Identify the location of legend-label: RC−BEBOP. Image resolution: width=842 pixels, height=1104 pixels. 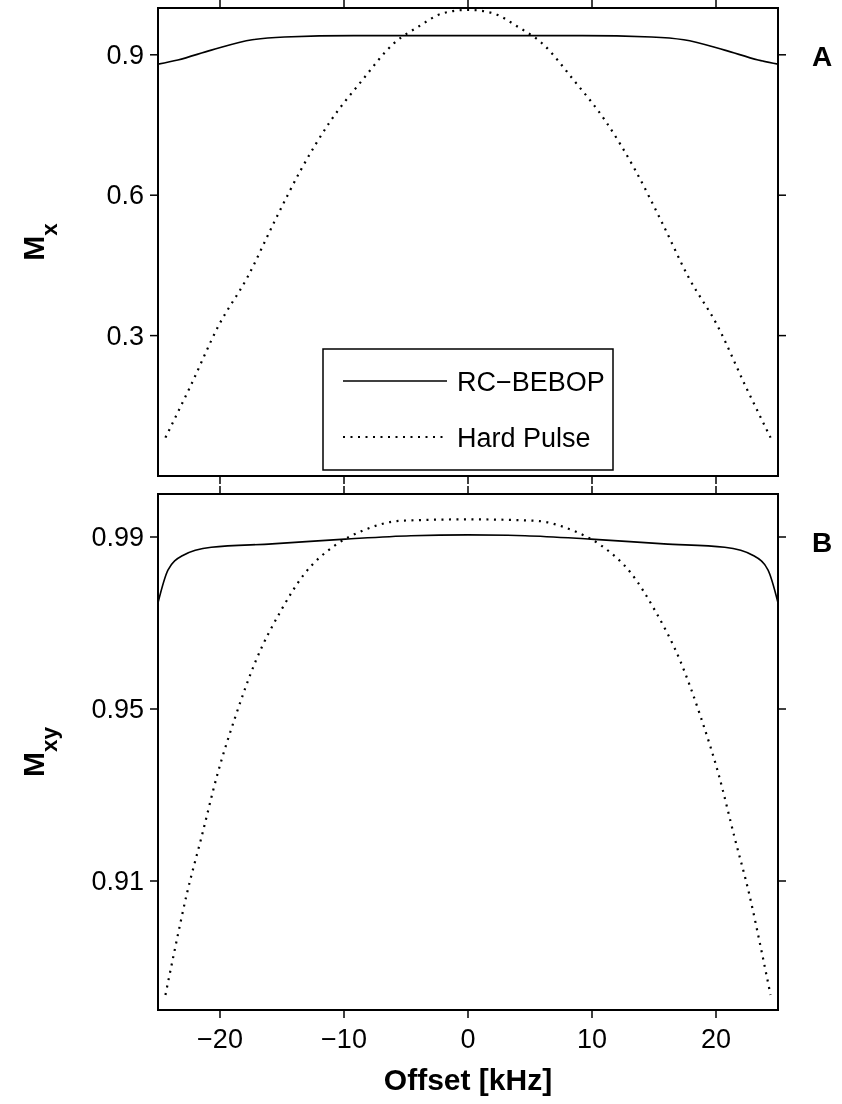
(531, 382).